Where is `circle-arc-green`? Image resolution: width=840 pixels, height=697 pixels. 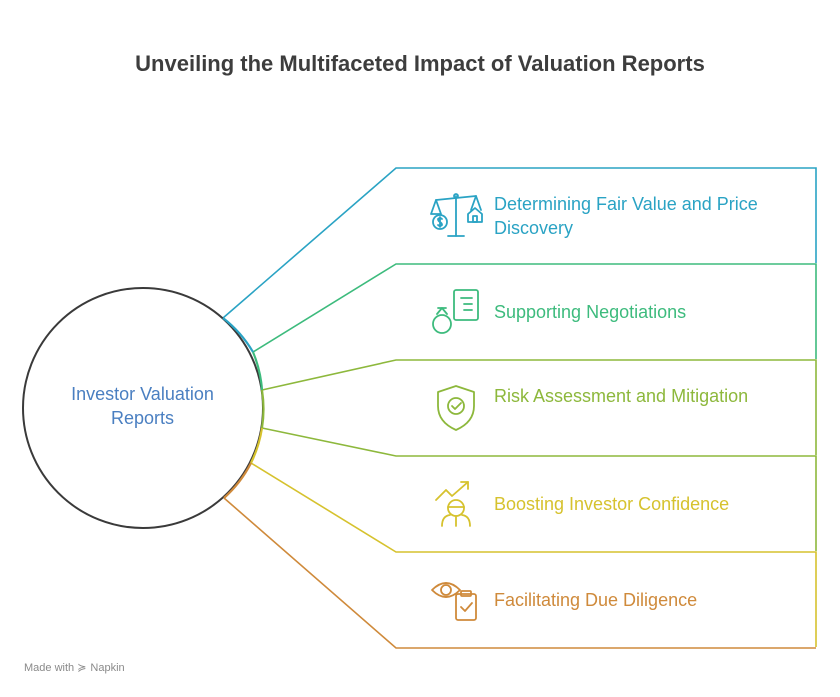
circle-arc-green is located at coordinates (257, 371).